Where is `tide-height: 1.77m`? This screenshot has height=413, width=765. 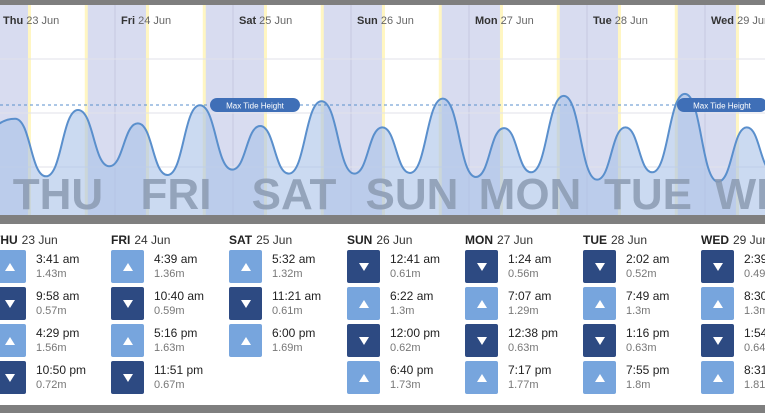 tide-height: 1.77m is located at coordinates (523, 385).